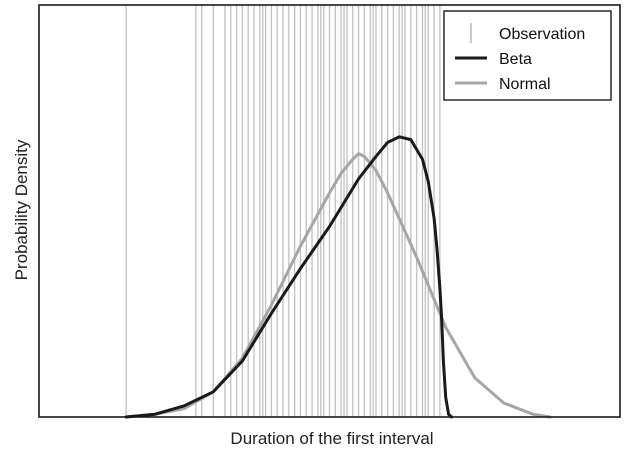 The image size is (626, 449). I want to click on legend-item-beta: Beta, so click(493, 59).